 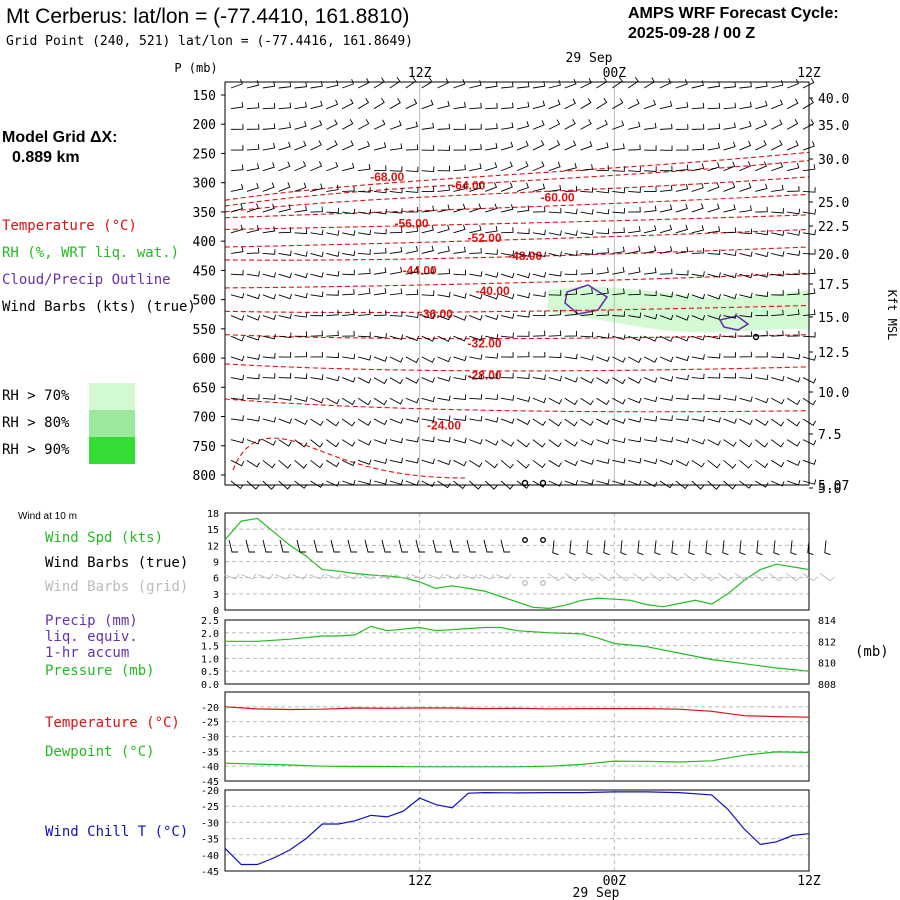 What do you see at coordinates (809, 881) in the screenshot?
I see `bottom-tick-3: 12Z` at bounding box center [809, 881].